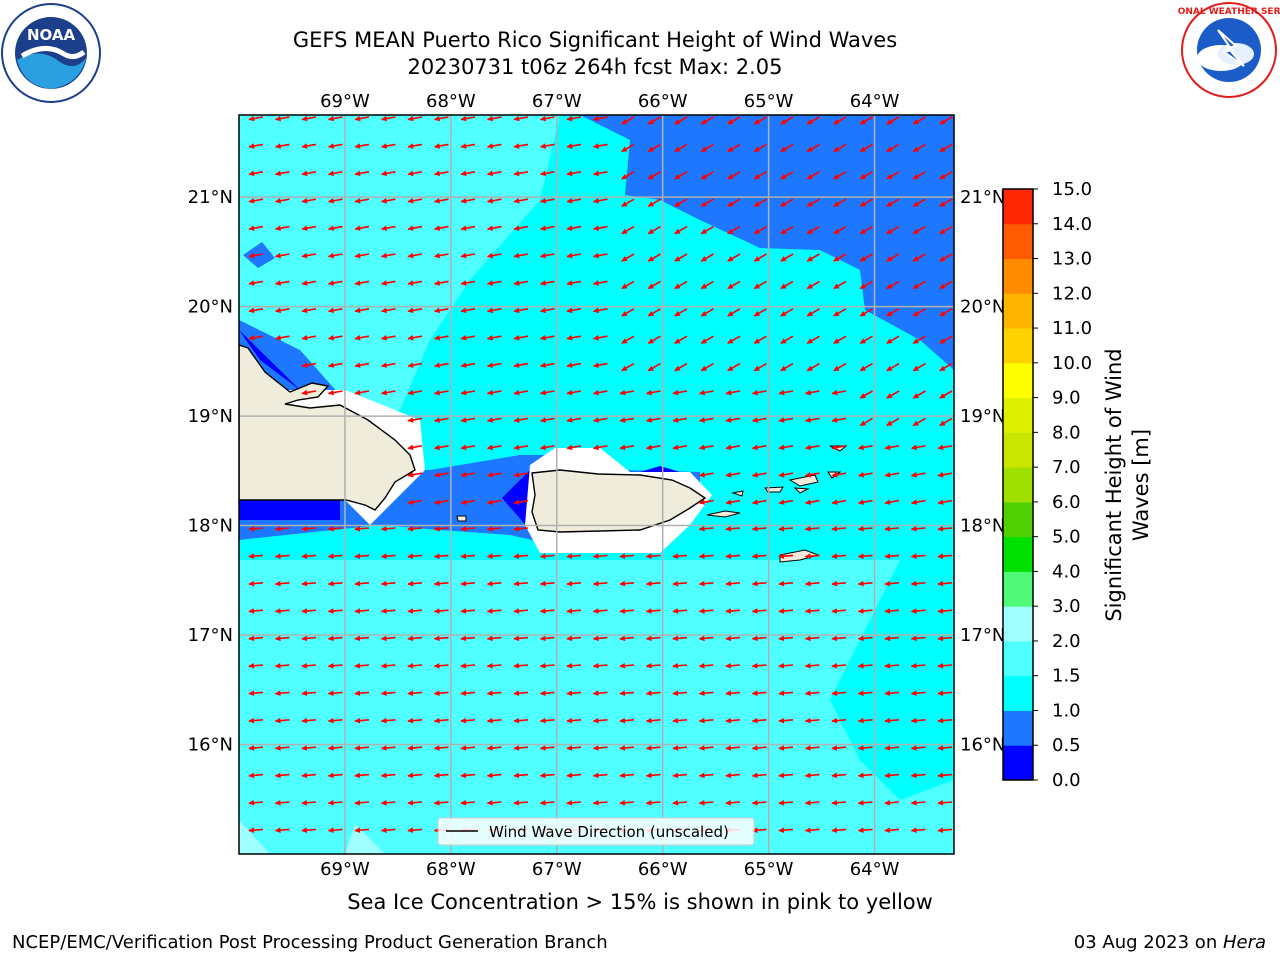 This screenshot has width=1280, height=960. I want to click on footer-date-text: 03 Aug 2023 on, so click(1148, 942).